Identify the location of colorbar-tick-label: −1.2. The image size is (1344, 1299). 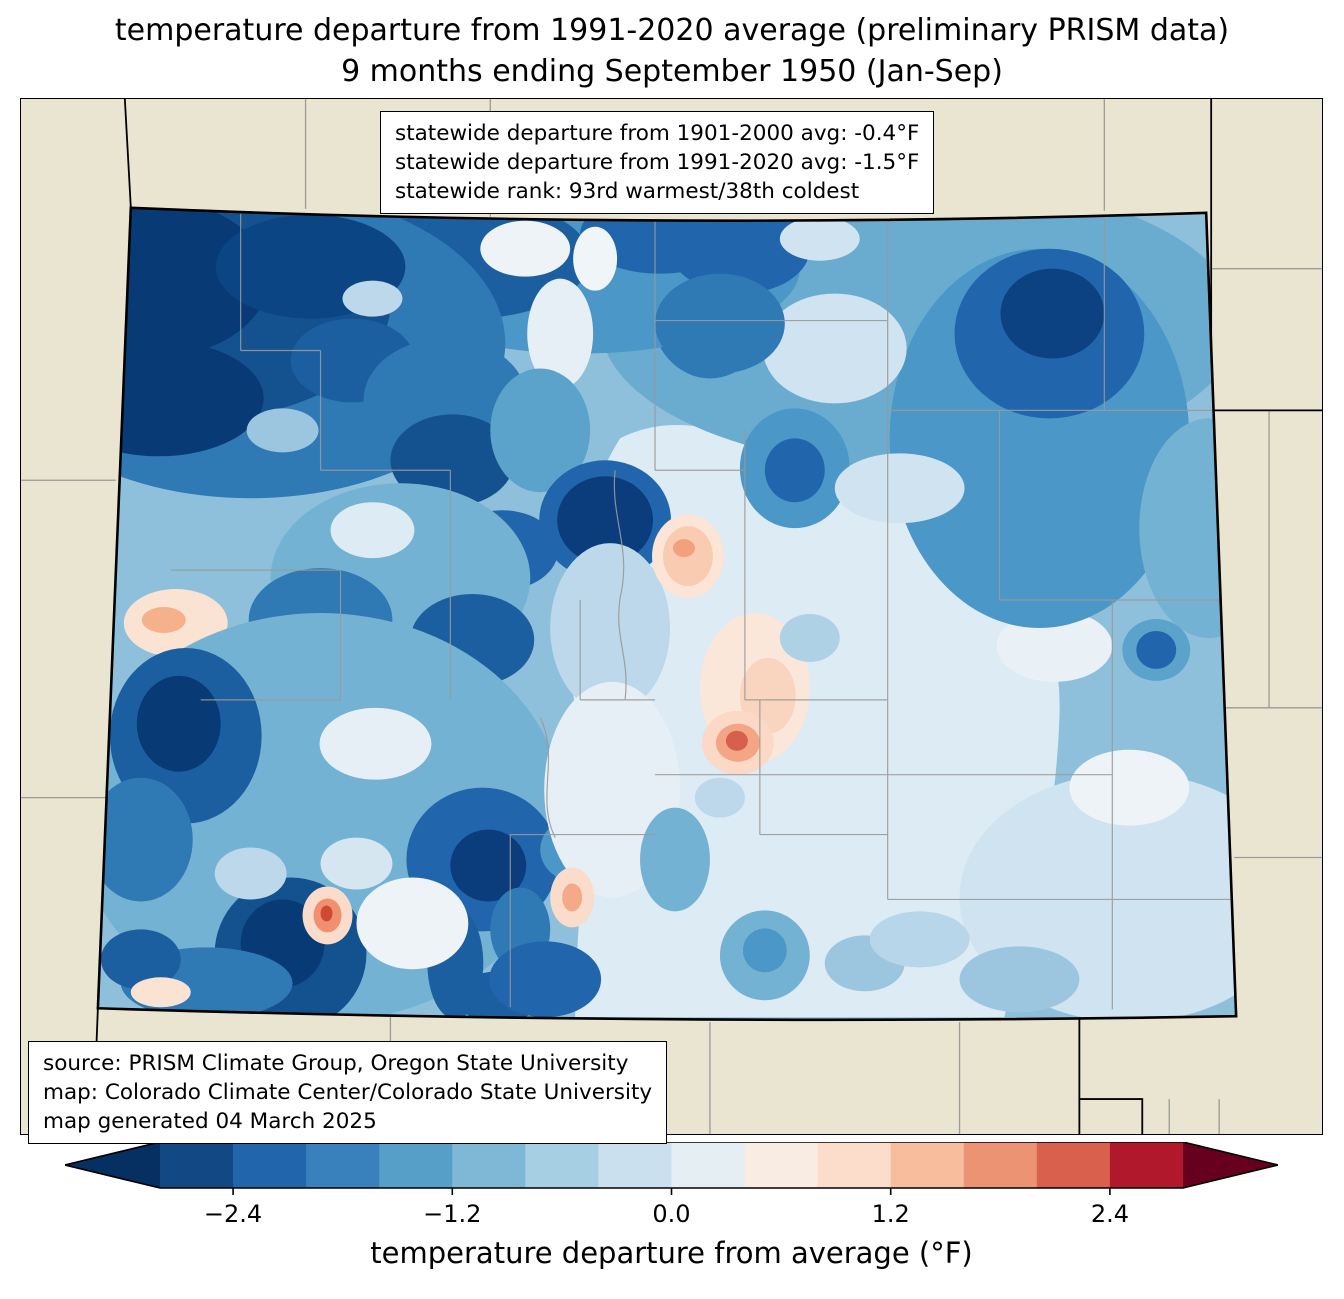
(452, 1214).